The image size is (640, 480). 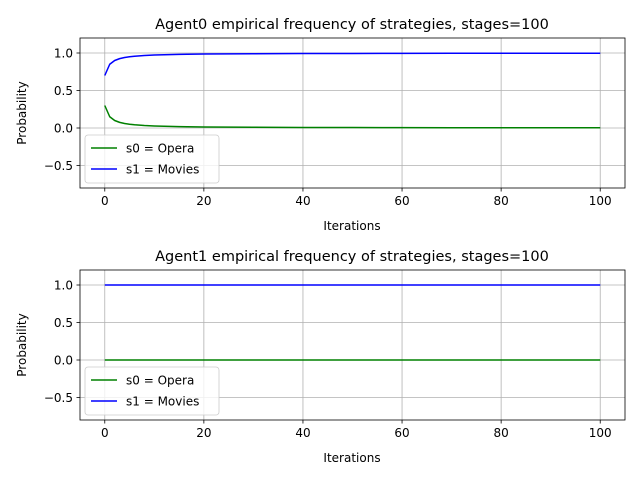 What do you see at coordinates (352, 64) in the screenshot?
I see `series-line-movies` at bounding box center [352, 64].